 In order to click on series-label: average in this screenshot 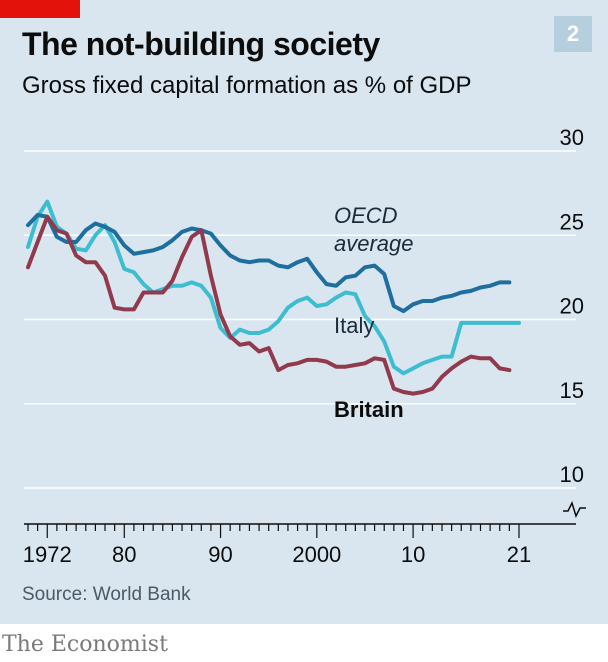, I will do `click(374, 243)`.